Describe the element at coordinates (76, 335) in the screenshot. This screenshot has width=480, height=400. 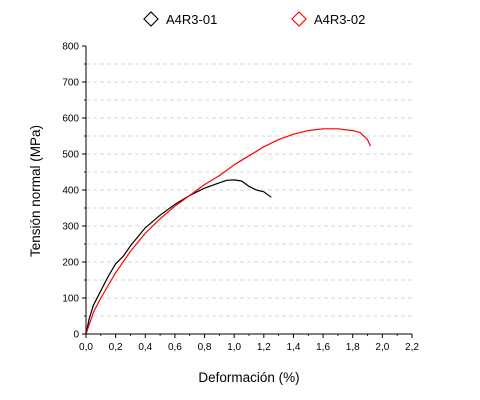
I see `y-tick-label: 0` at that location.